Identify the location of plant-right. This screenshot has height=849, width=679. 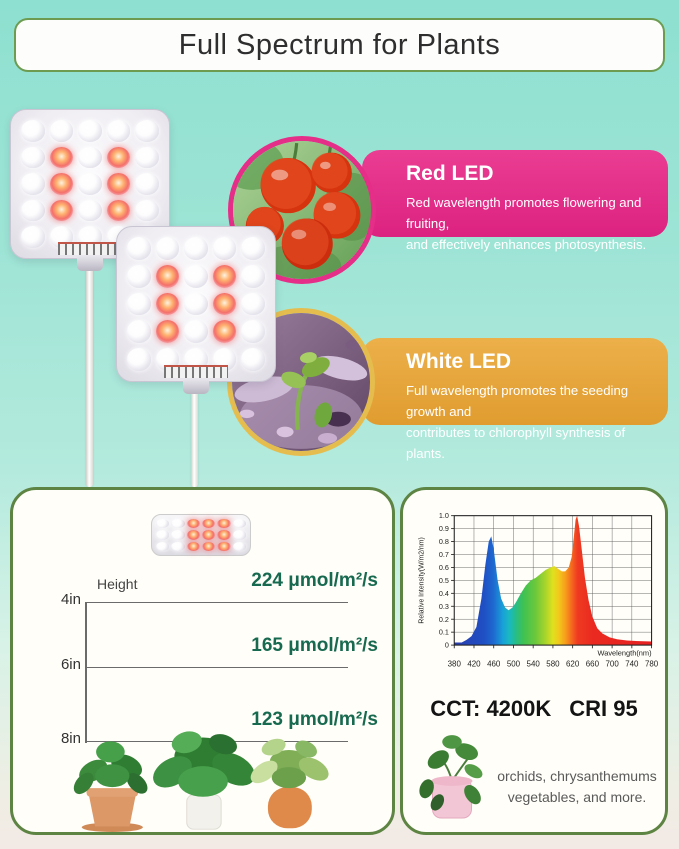
(289, 783).